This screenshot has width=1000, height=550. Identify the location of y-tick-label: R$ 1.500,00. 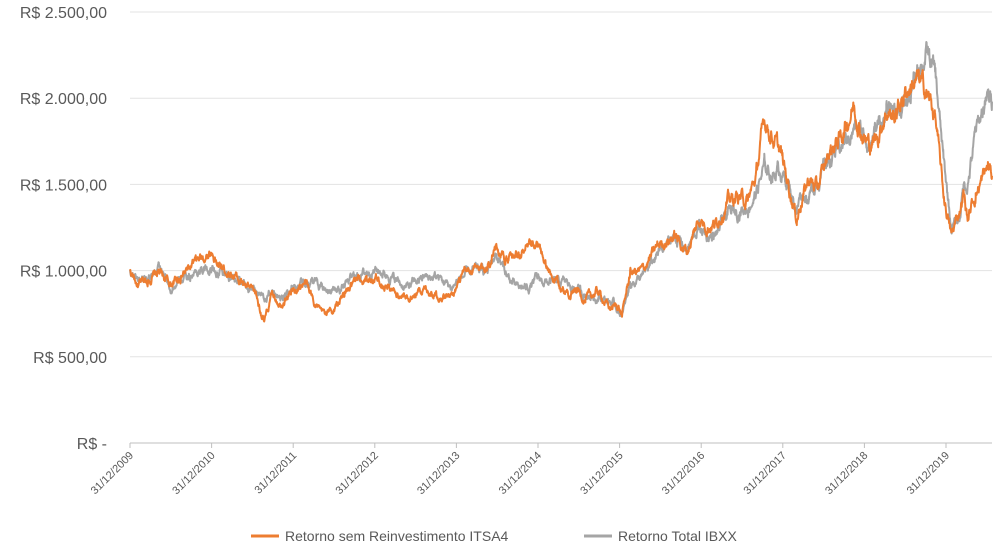
(63, 185).